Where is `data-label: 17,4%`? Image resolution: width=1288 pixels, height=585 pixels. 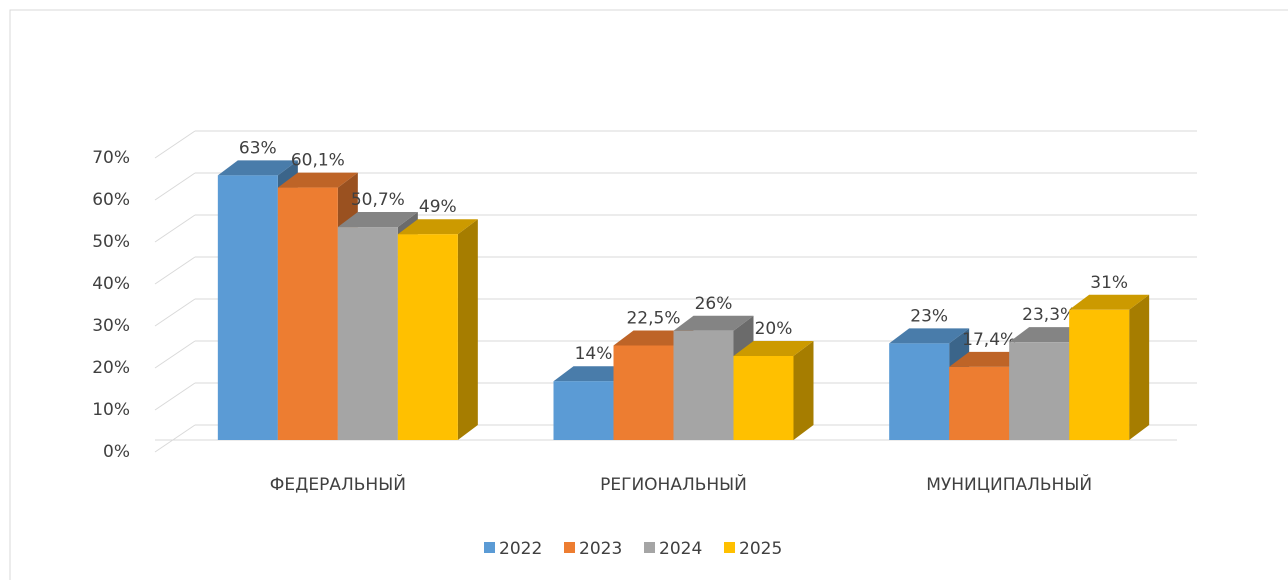
data-label: 17,4% is located at coordinates (989, 340).